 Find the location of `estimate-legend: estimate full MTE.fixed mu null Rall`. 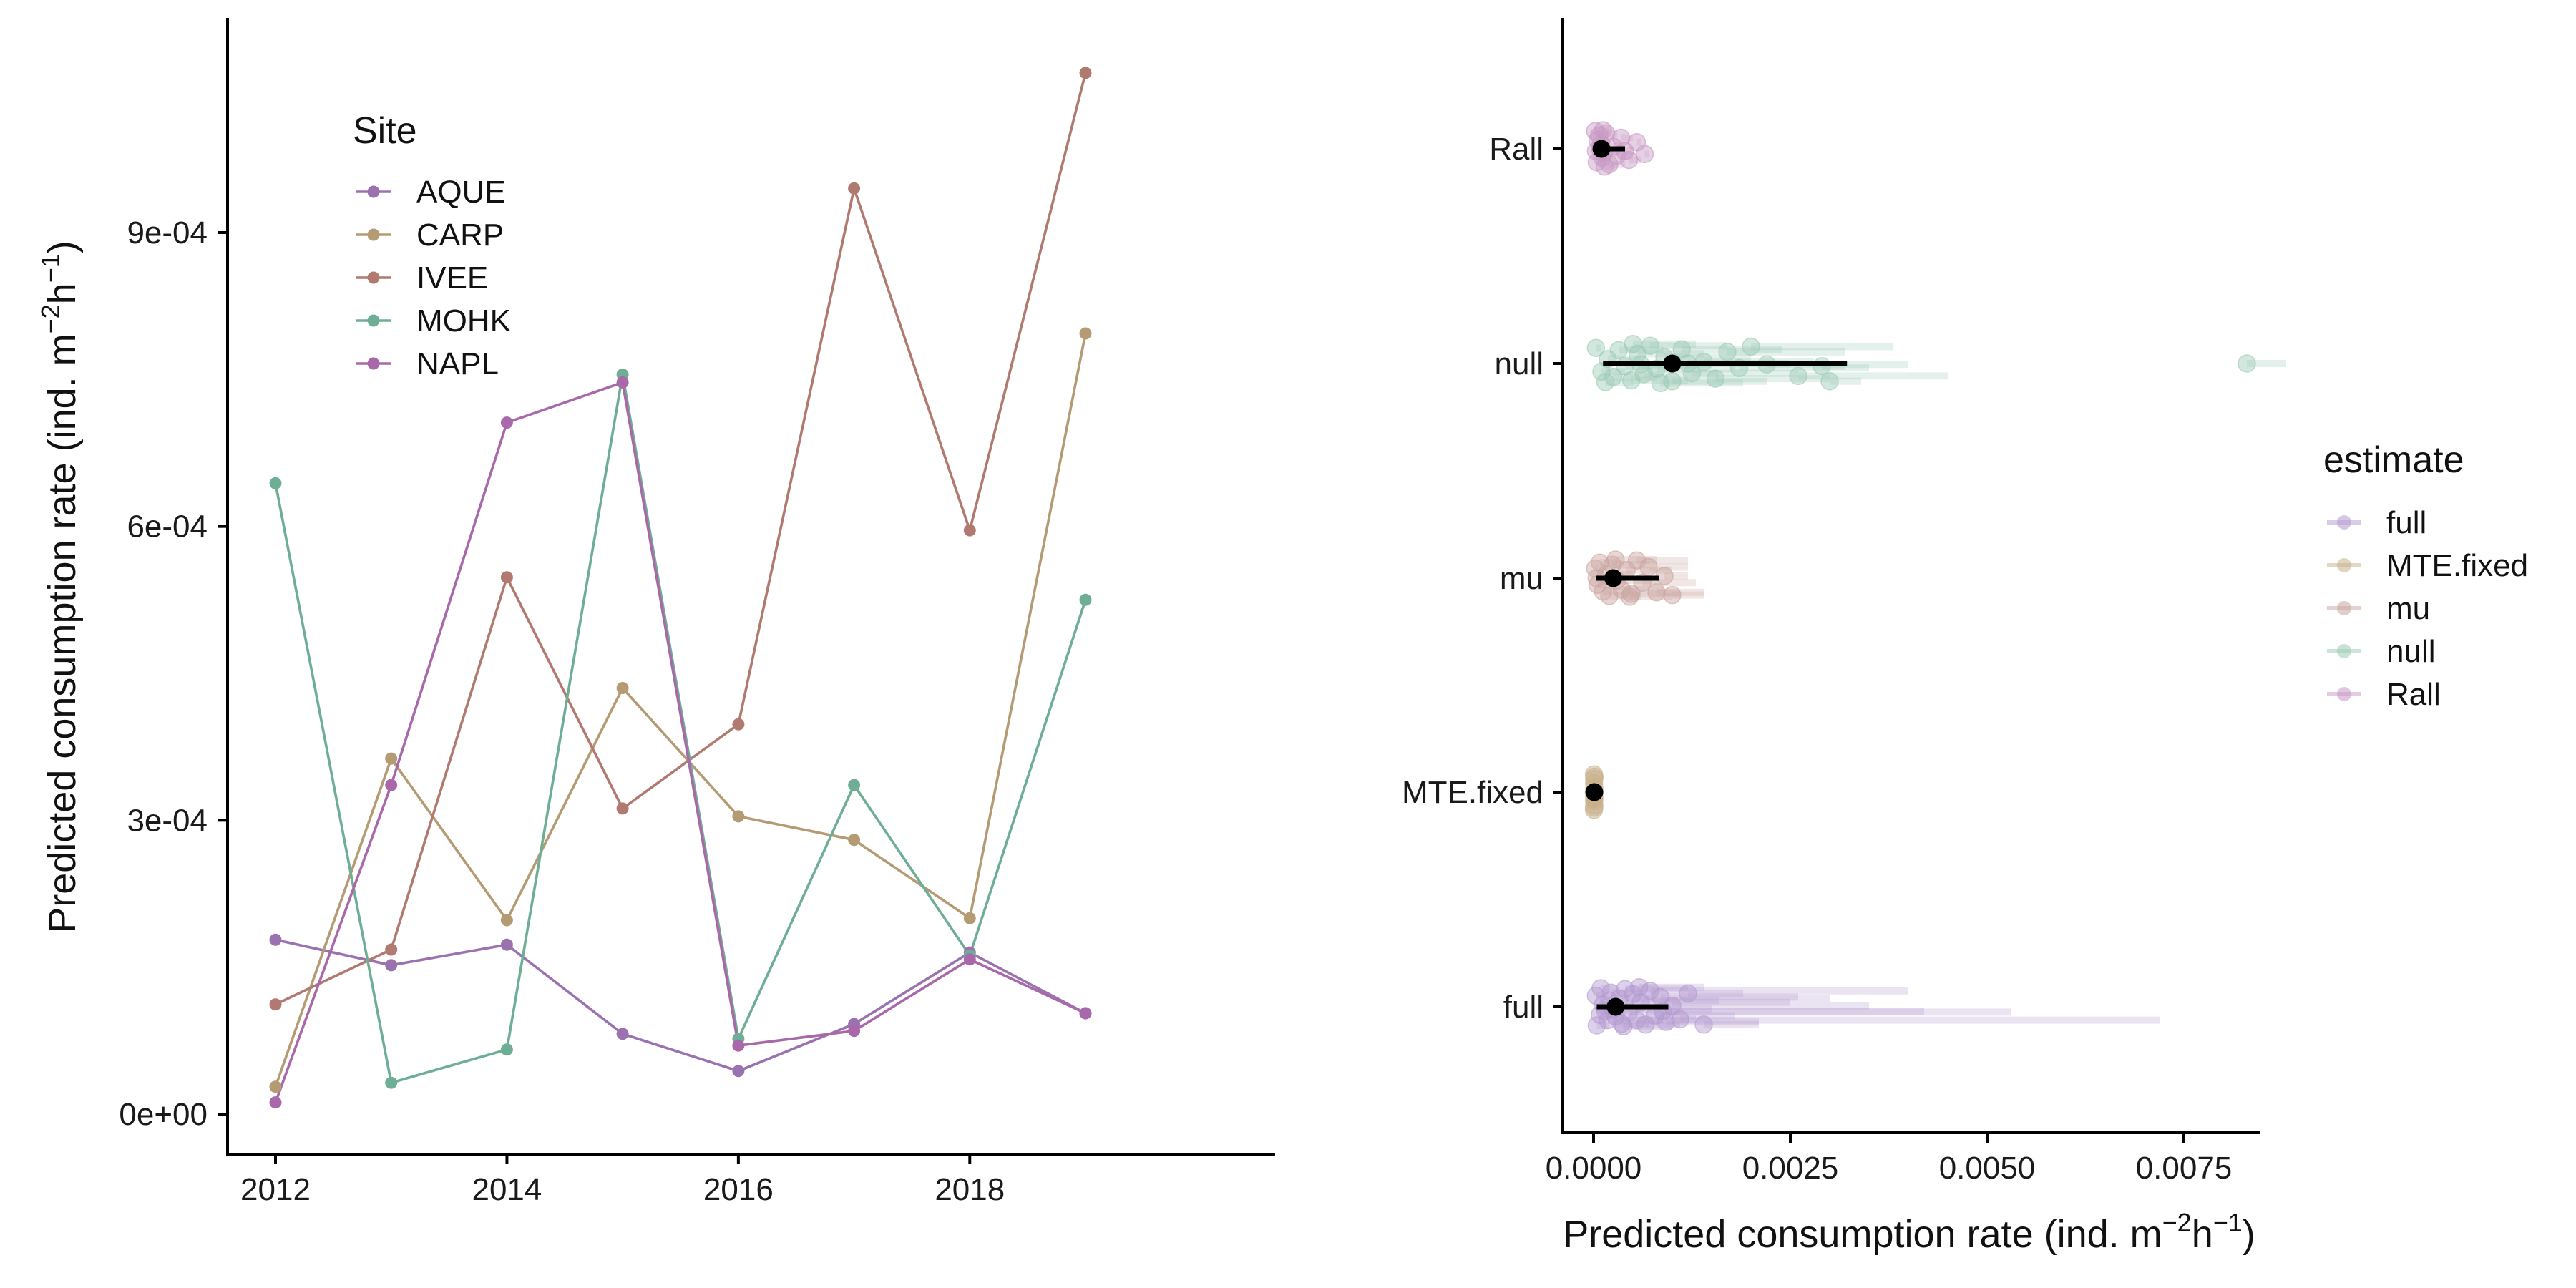

estimate-legend: estimate full MTE.fixed mu null Rall is located at coordinates (2425, 575).